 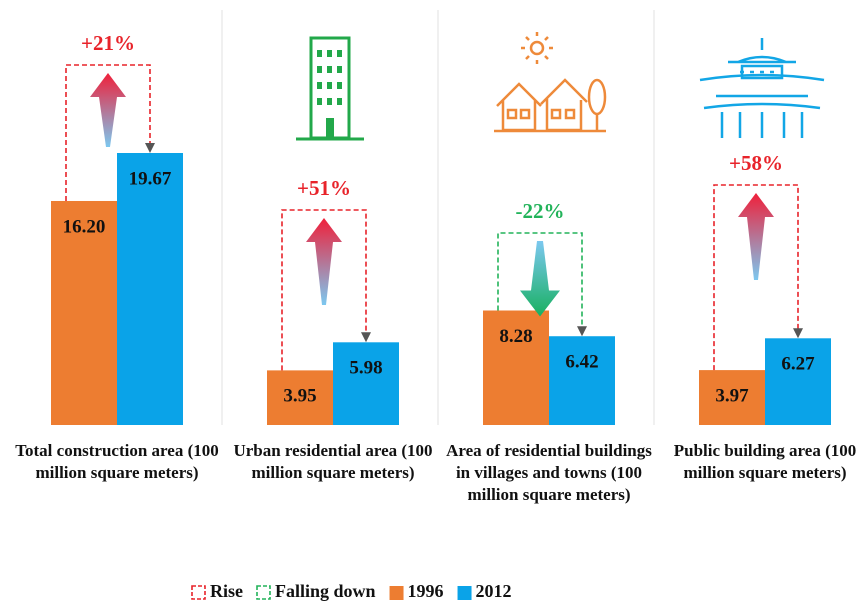 I want to click on value-label: 8.28, so click(x=515, y=336).